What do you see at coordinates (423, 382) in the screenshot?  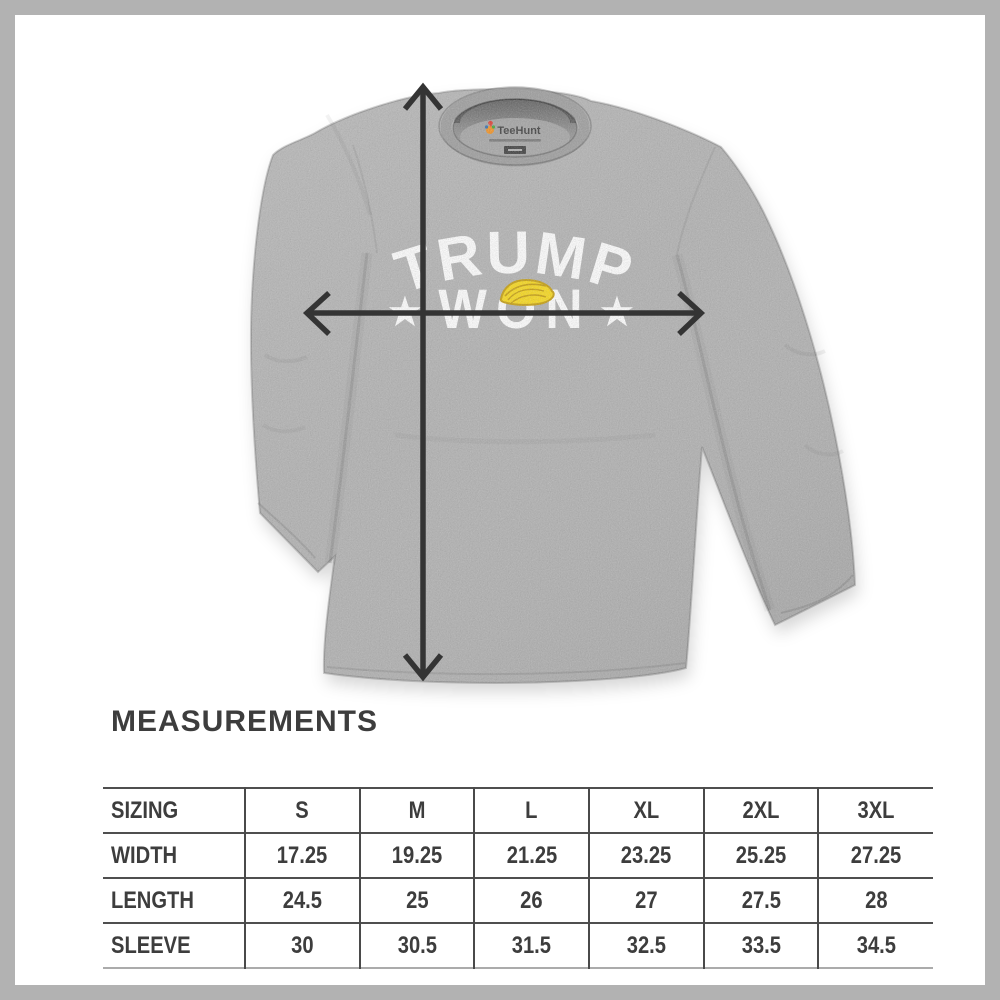 I see `length-arrow` at bounding box center [423, 382].